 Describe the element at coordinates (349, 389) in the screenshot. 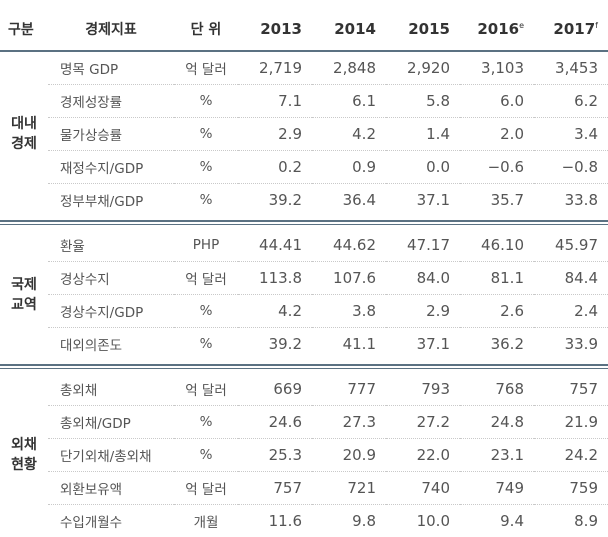

I see `value-cell: 777` at that location.